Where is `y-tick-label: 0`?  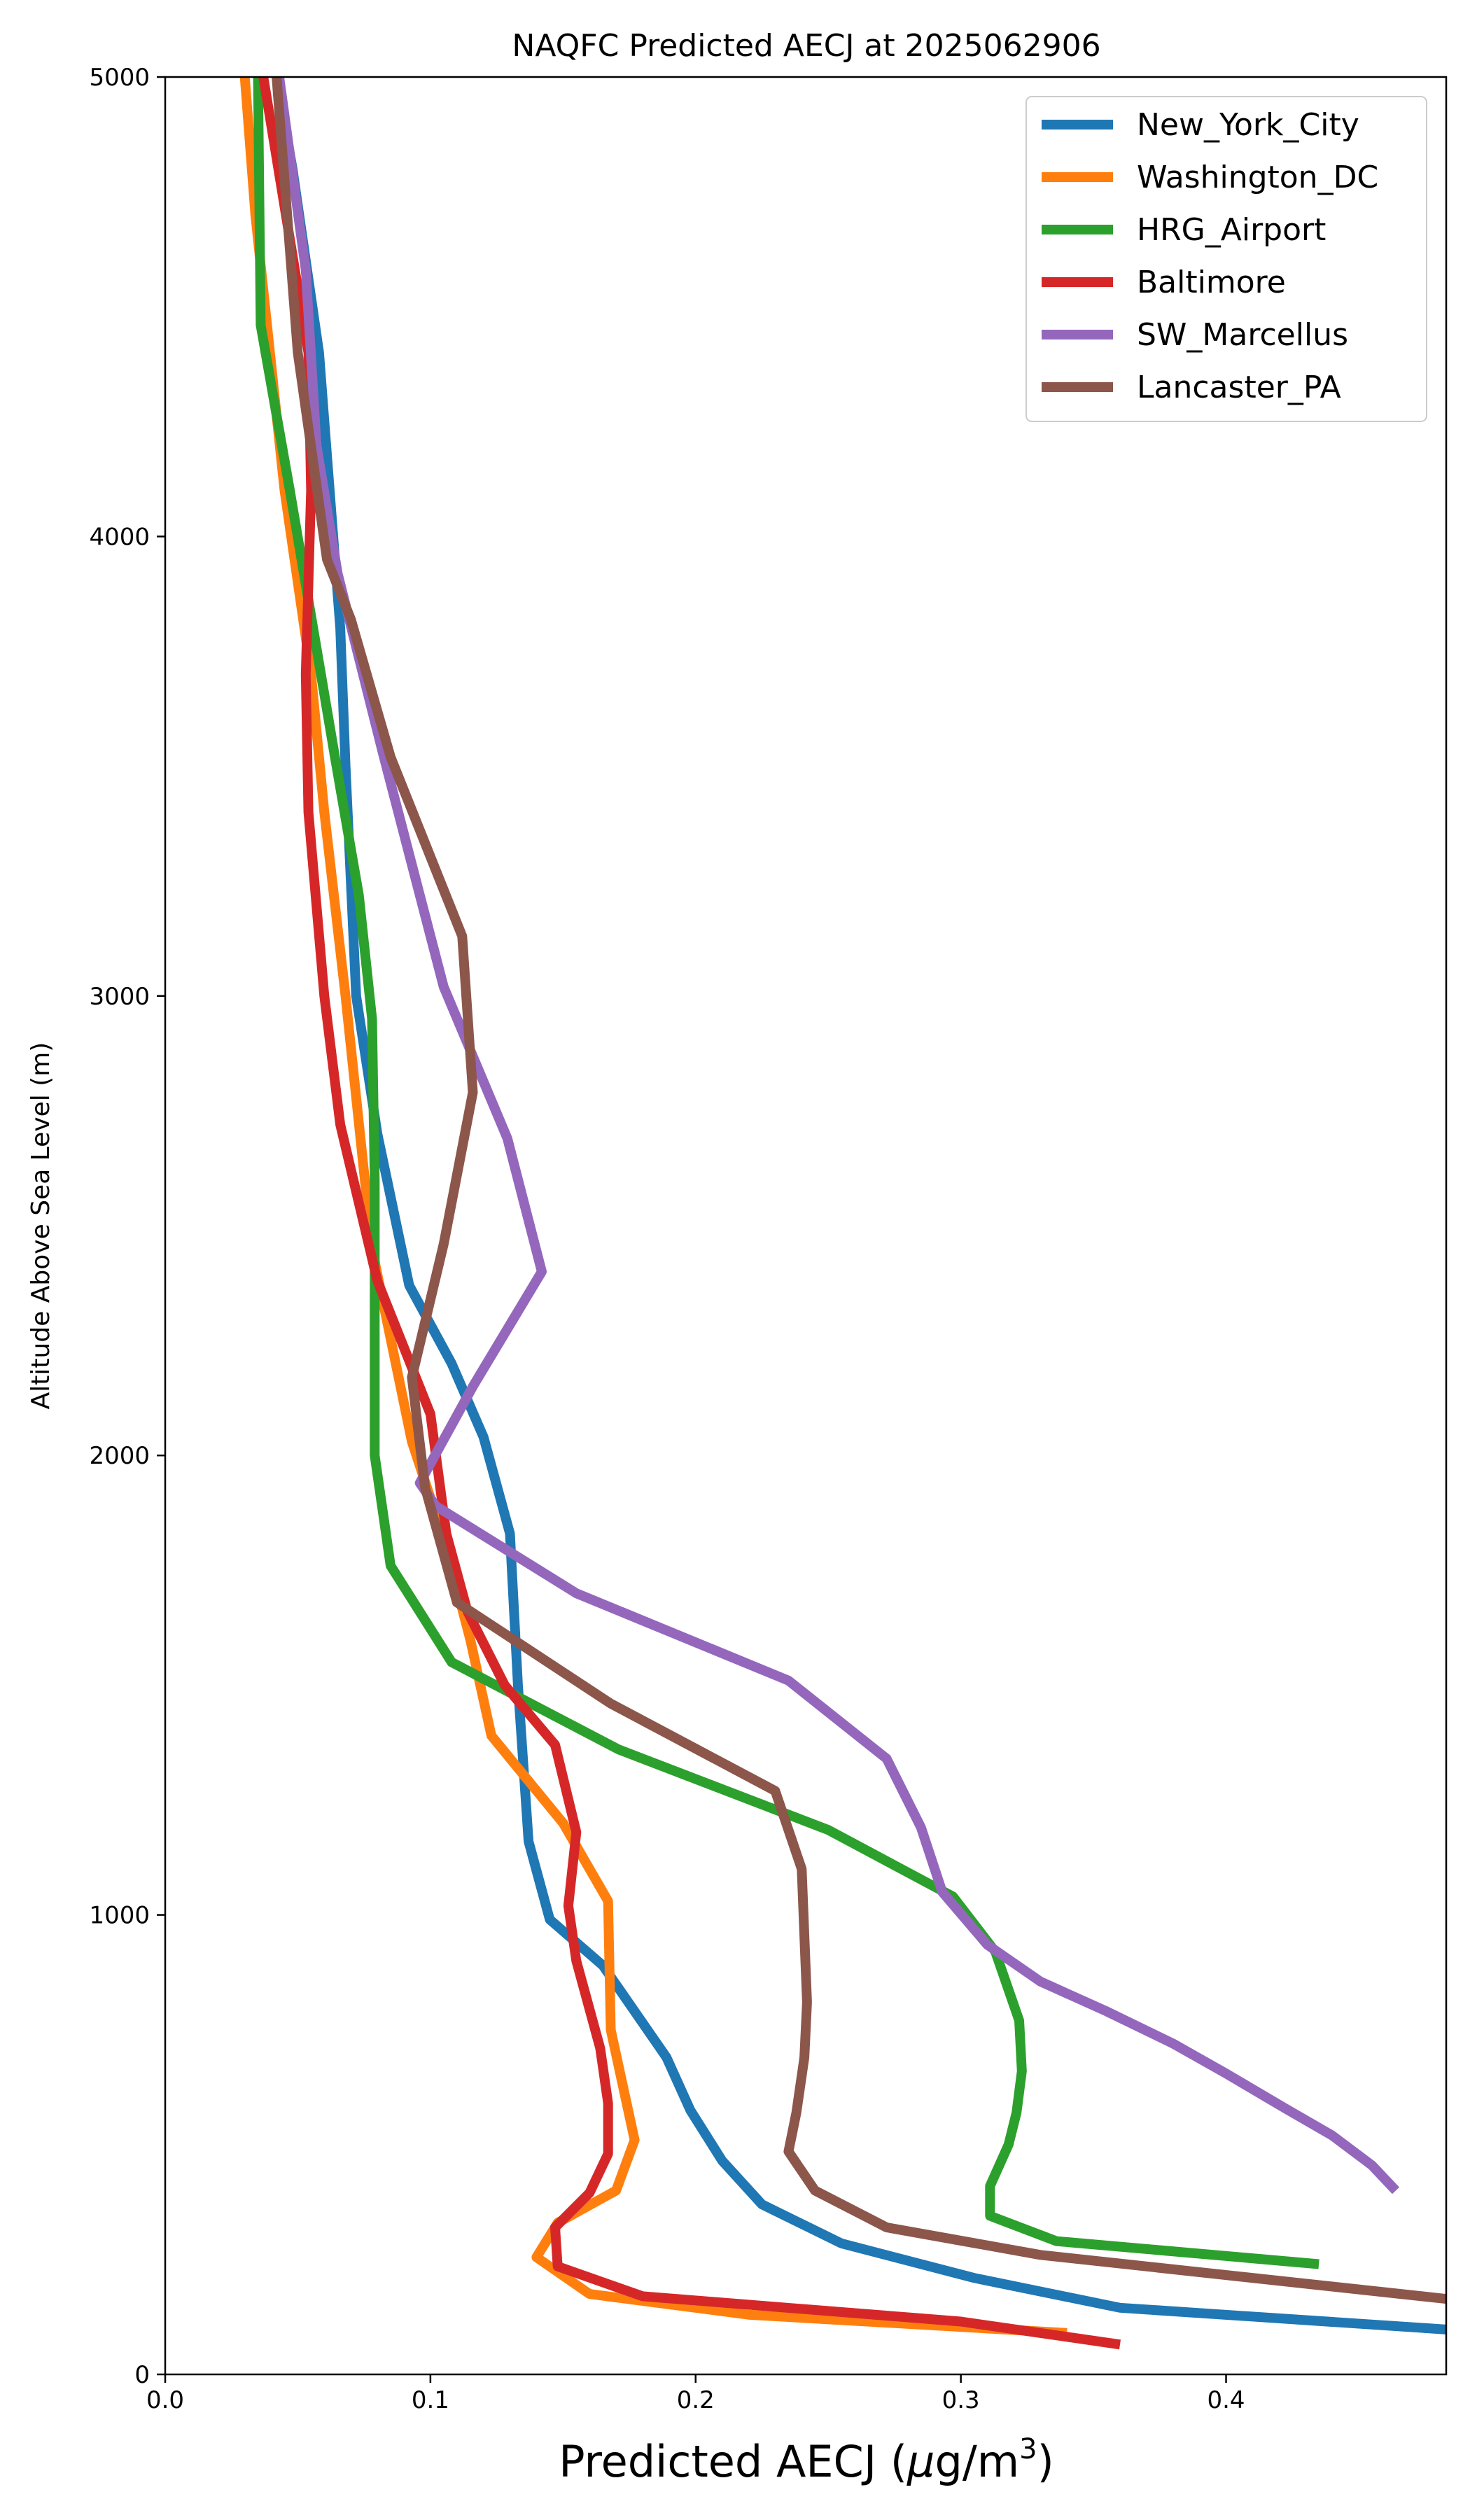 y-tick-label: 0 is located at coordinates (142, 2375).